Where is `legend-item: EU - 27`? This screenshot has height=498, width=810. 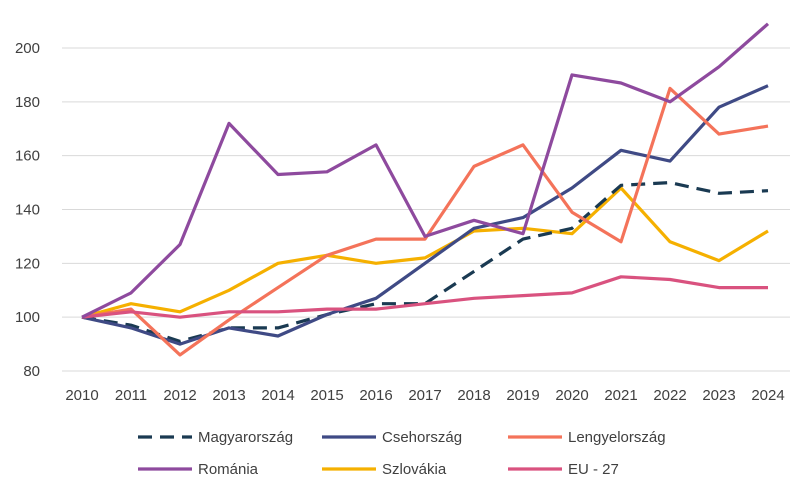 legend-item: EU - 27 is located at coordinates (563, 469).